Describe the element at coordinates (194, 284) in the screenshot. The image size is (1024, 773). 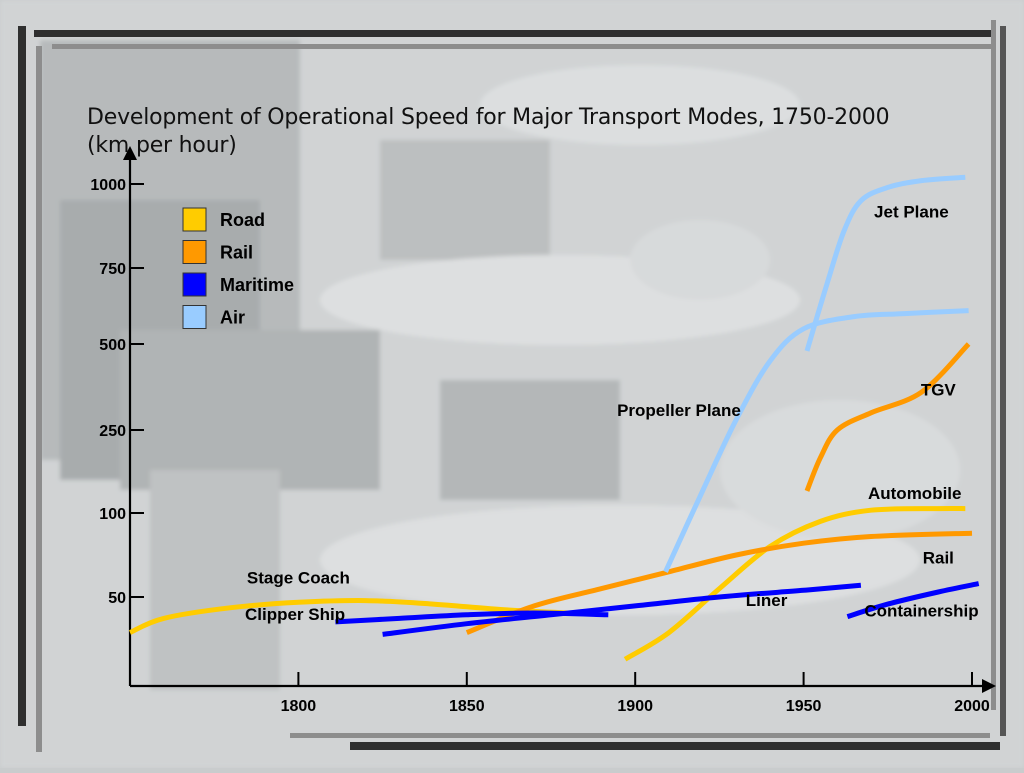
I see `legend-swatch-maritime` at that location.